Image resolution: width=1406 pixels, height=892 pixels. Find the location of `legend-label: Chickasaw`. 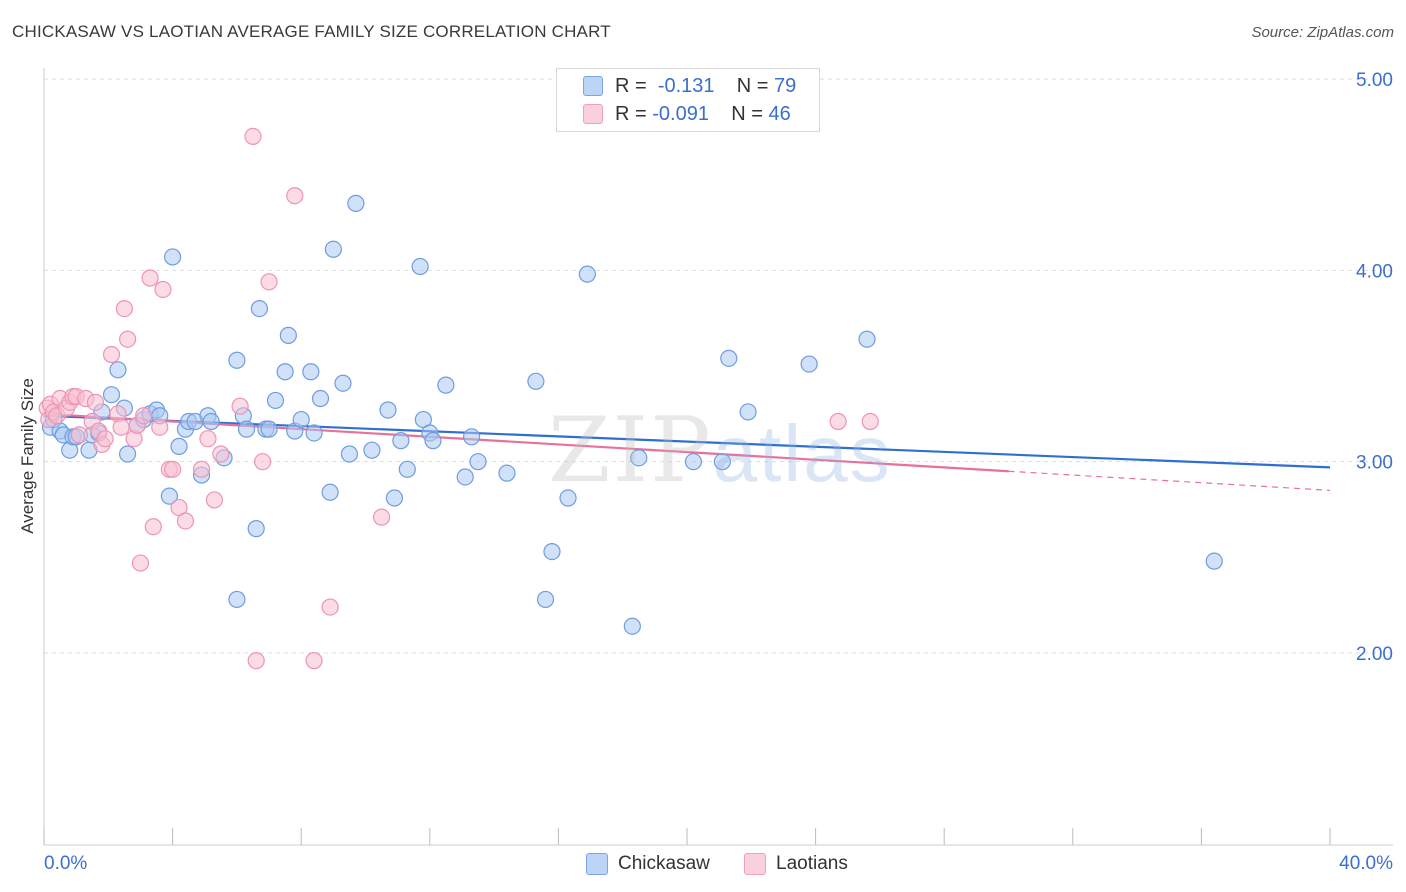

legend-label: Chickasaw is located at coordinates (664, 863).